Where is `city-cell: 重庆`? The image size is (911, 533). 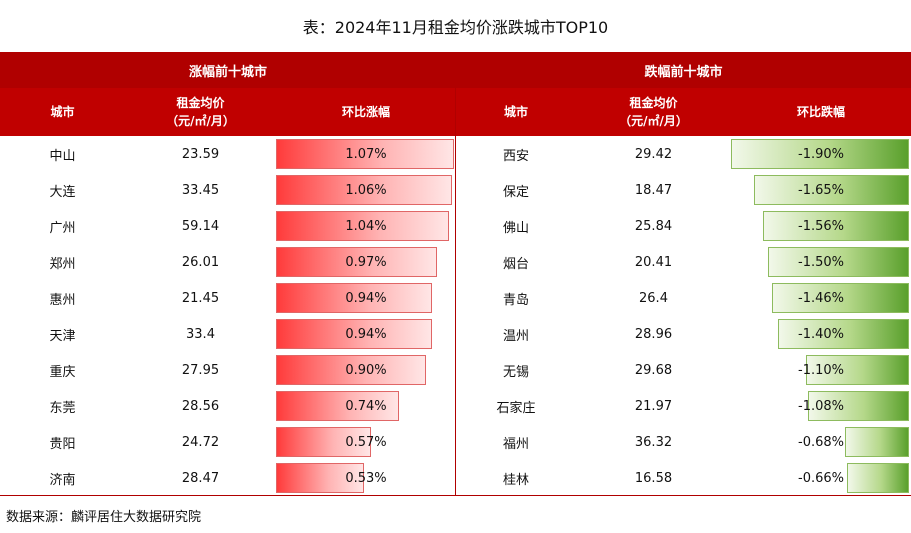
city-cell: 重庆 is located at coordinates (62, 372).